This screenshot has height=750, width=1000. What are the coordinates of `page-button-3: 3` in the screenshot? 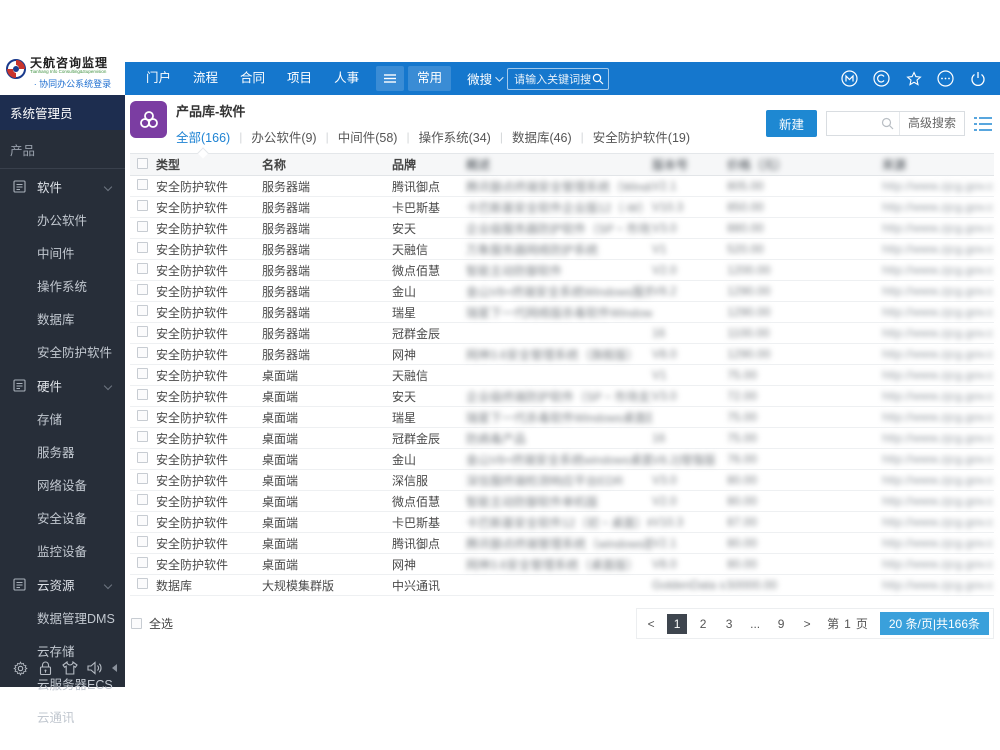 It's located at (729, 623).